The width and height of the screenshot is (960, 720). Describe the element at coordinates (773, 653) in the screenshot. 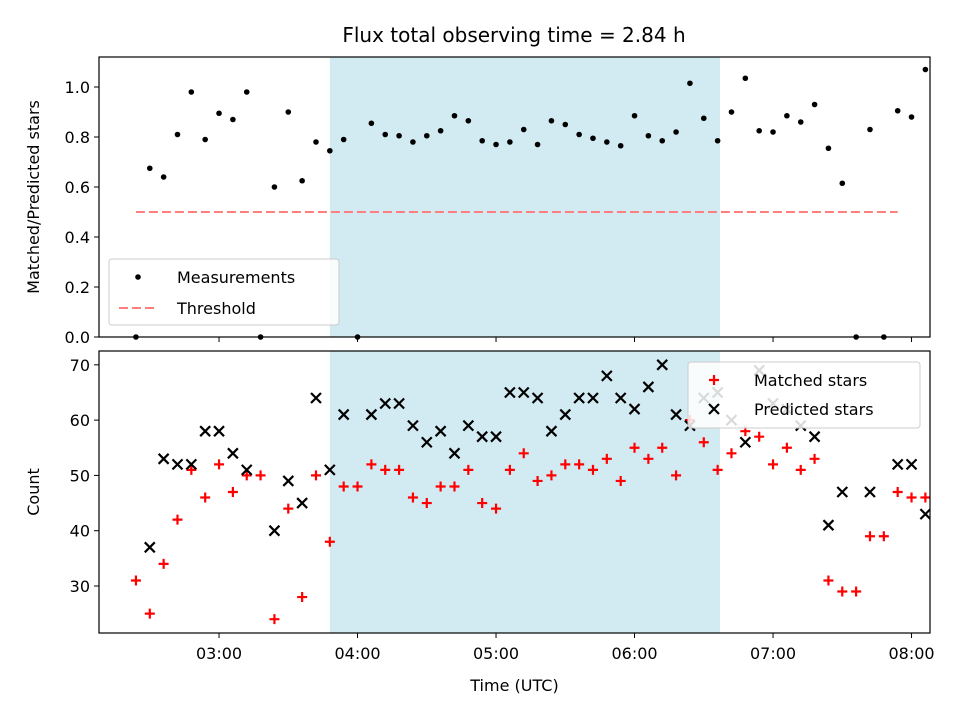

I see `x-tick-label: 07:00` at that location.